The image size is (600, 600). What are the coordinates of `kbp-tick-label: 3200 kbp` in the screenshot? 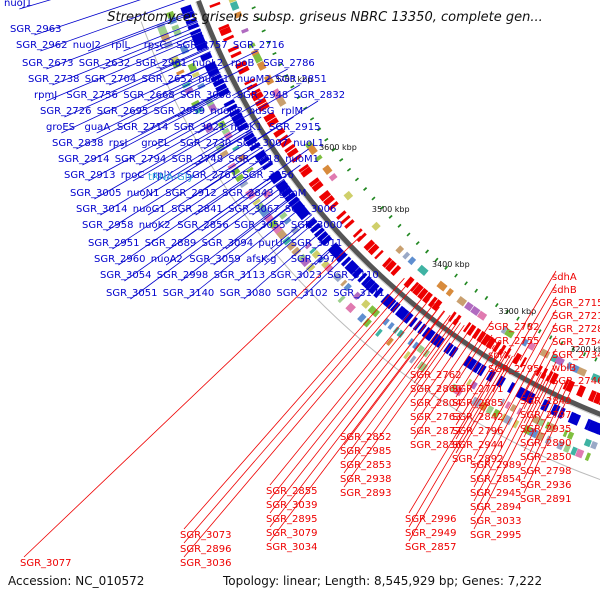 It's located at (585, 349).